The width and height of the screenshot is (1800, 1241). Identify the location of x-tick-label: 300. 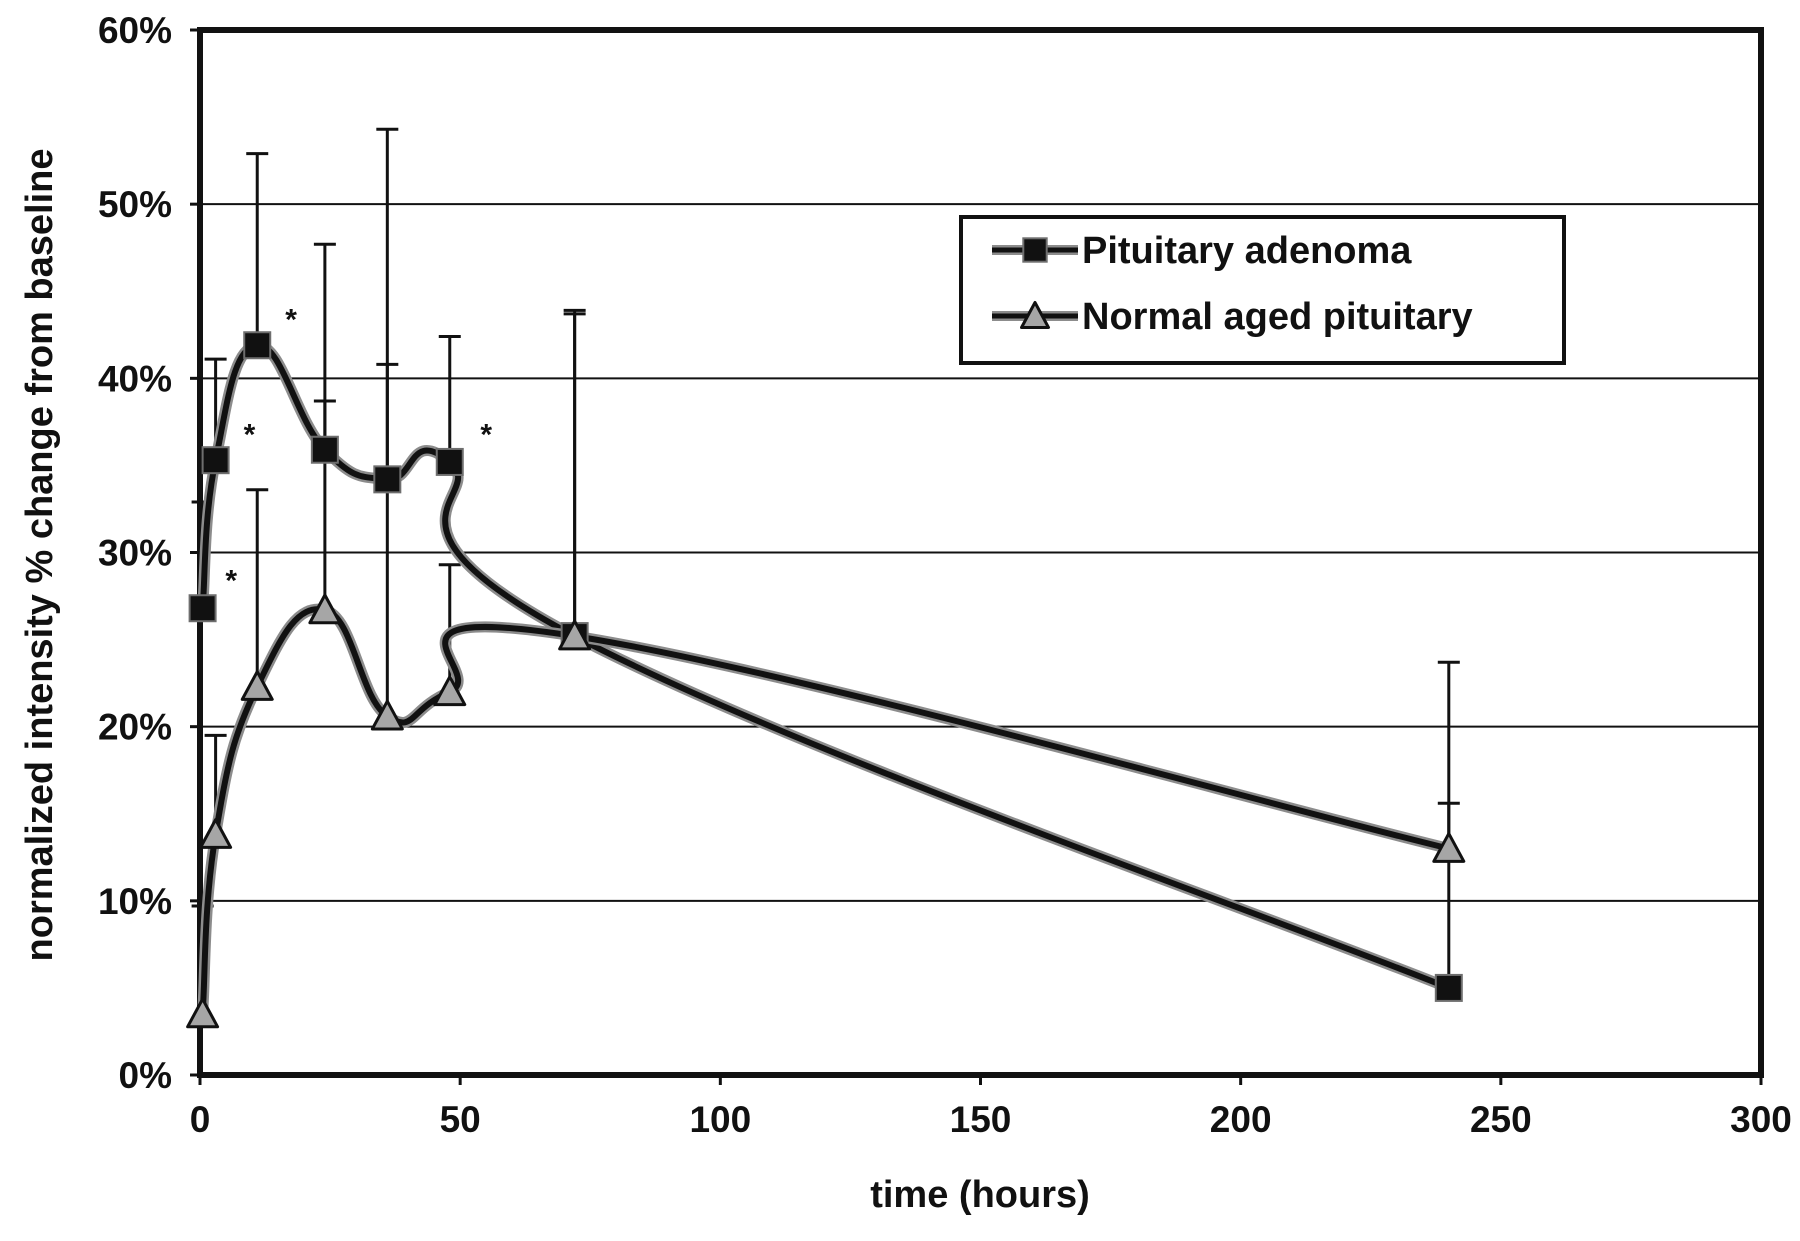
(1761, 1119).